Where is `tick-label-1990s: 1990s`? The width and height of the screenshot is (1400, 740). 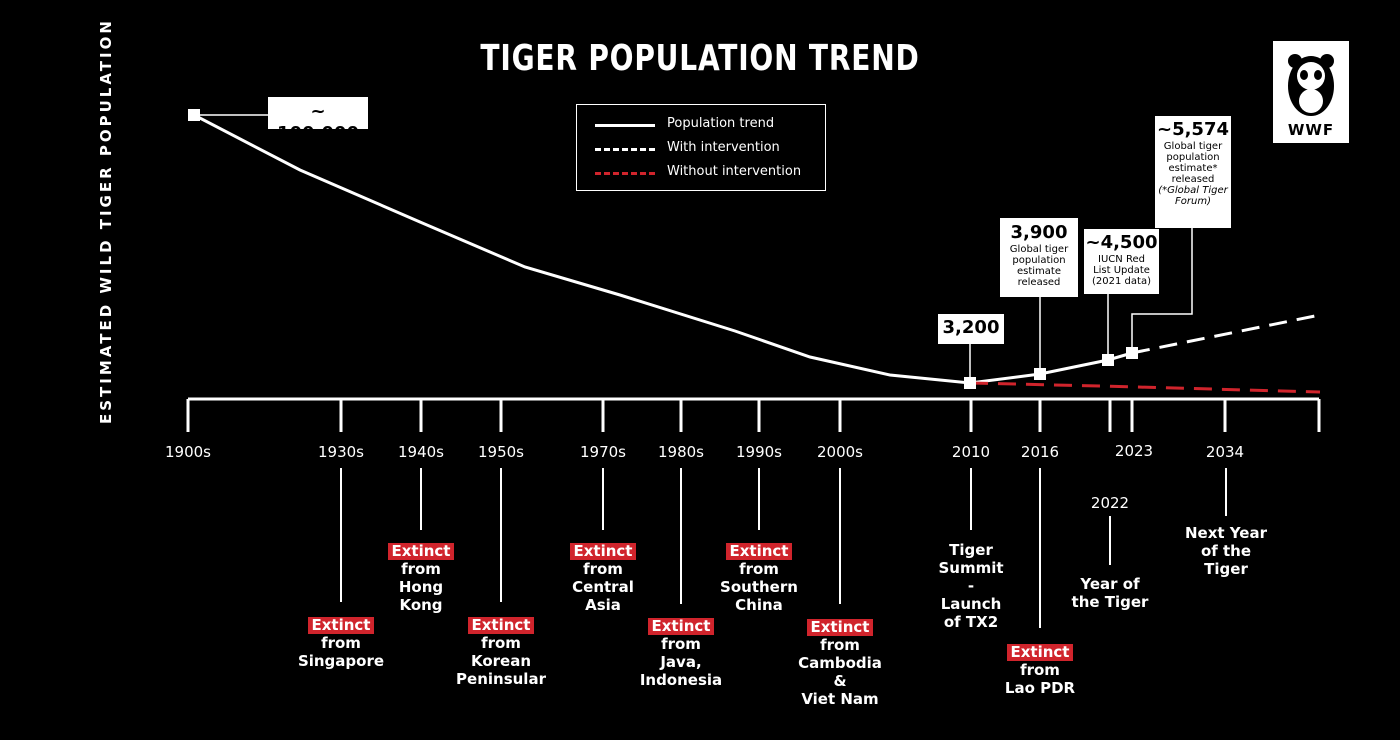 tick-label-1990s: 1990s is located at coordinates (759, 452).